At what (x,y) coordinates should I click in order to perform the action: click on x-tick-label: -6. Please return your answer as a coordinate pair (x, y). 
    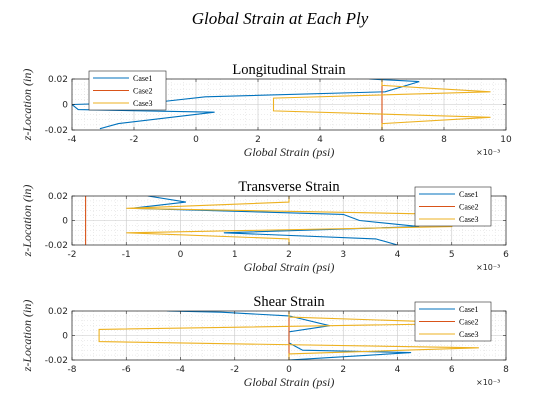
    Looking at the image, I should click on (126, 370).